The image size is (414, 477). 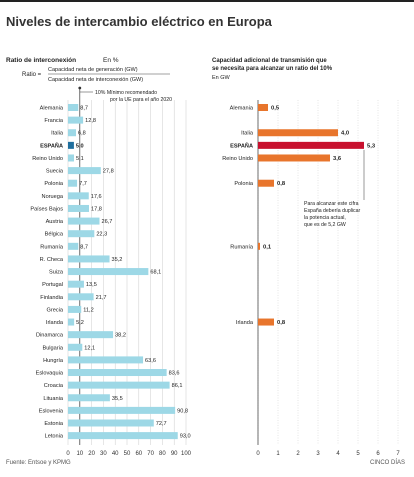 What do you see at coordinates (47, 159) in the screenshot?
I see `left-category-label: Reino Unido` at bounding box center [47, 159].